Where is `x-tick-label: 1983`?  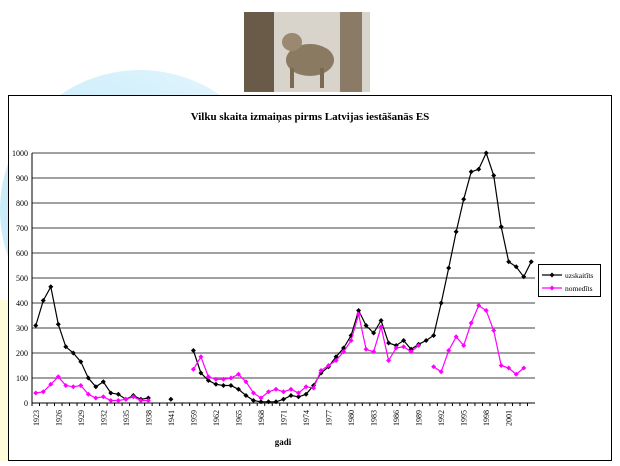 x-tick-label: 1983 is located at coordinates (374, 418).